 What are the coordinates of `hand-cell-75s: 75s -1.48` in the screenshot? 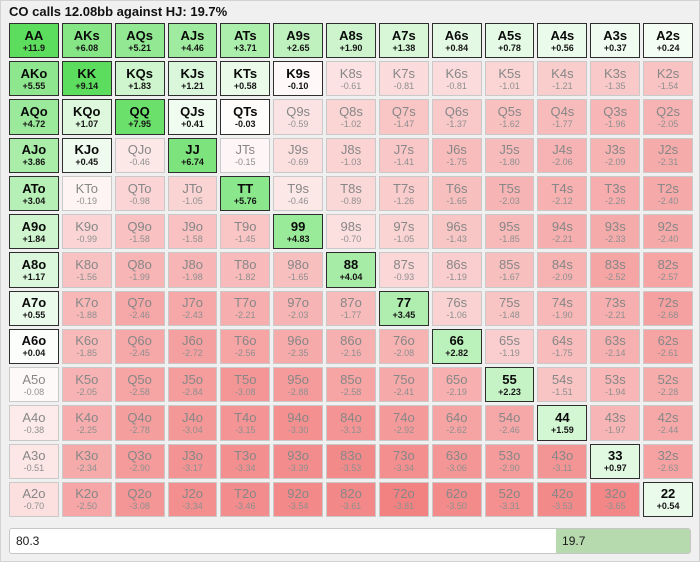 It's located at (509, 308).